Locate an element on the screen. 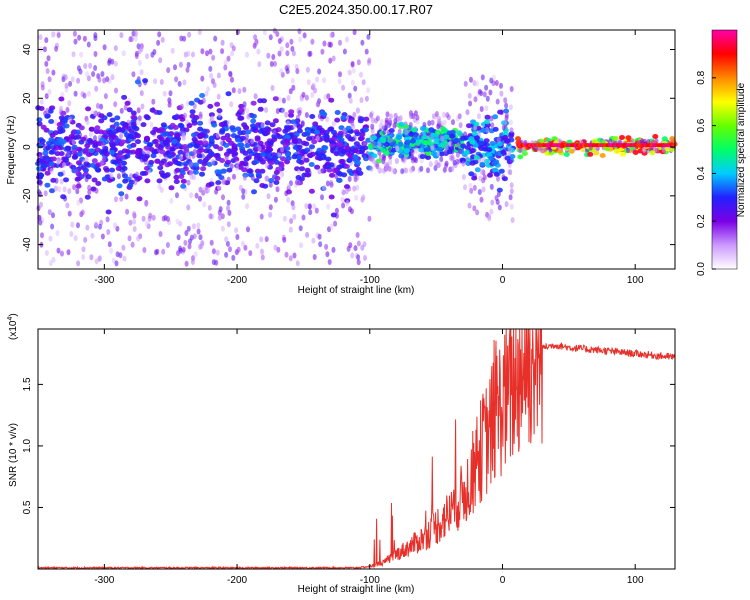 This screenshot has width=750, height=600. chart-title: C2E5.2024.350.00.17.R07 is located at coordinates (356, 9).